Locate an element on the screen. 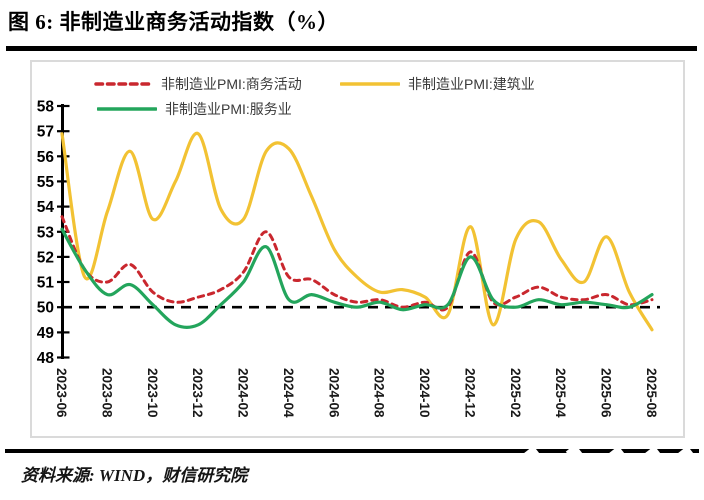 This screenshot has width=704, height=500. svg-text: 53 is located at coordinates (46, 232).